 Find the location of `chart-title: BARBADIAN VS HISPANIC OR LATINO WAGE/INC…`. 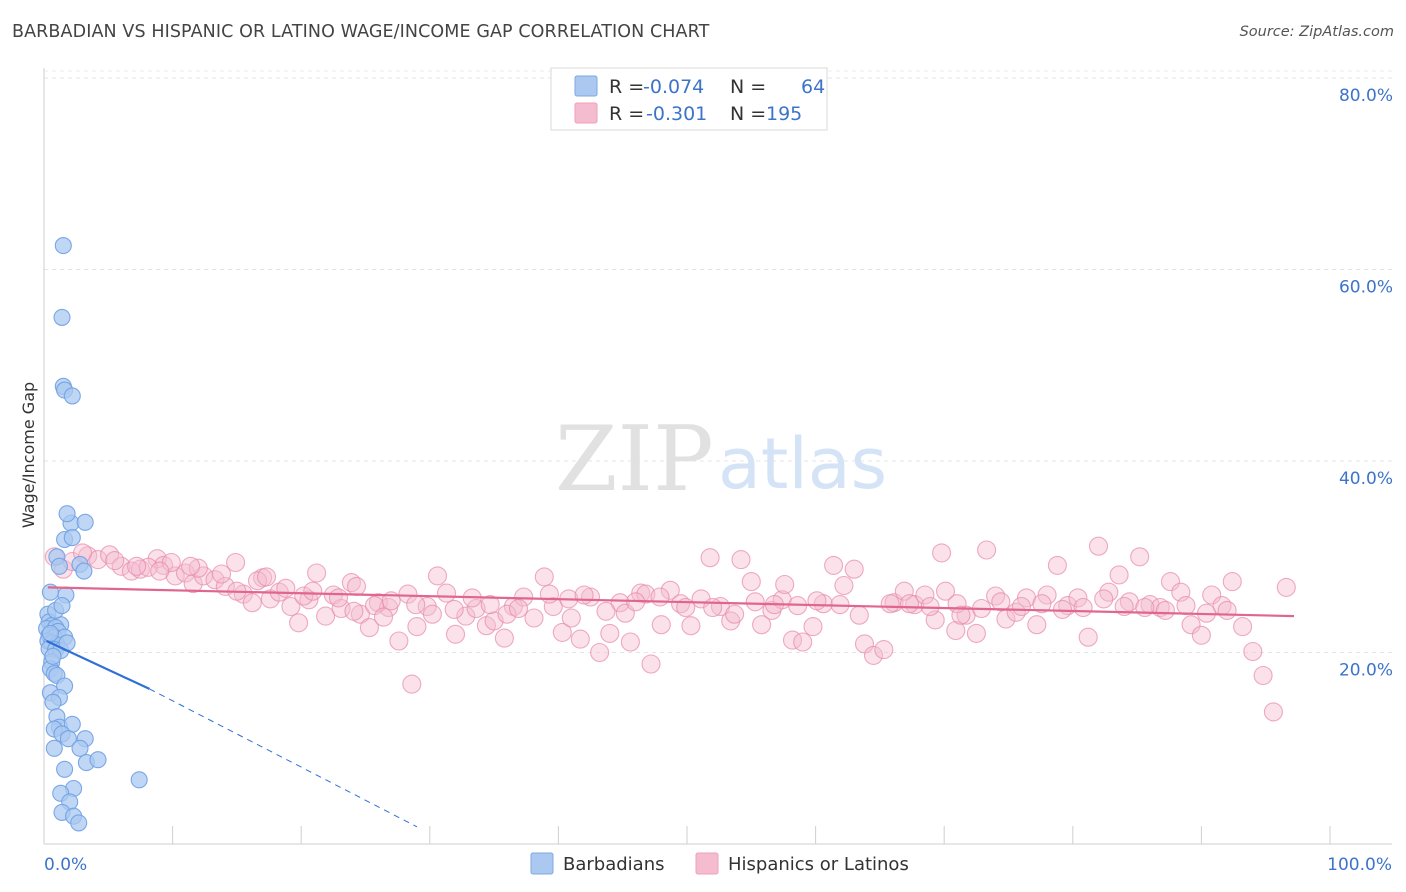

chart-title: BARBADIAN VS HISPANIC OR LATINO WAGE/INC… is located at coordinates (361, 32).